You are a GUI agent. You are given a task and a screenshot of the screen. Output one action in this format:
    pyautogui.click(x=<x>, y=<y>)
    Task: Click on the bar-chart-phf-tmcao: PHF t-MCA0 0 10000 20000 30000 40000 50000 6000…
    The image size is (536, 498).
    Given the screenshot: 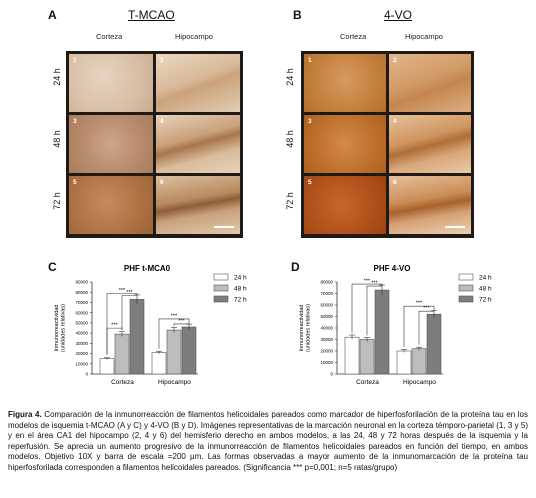 What is the action you would take?
    pyautogui.click(x=150, y=325)
    